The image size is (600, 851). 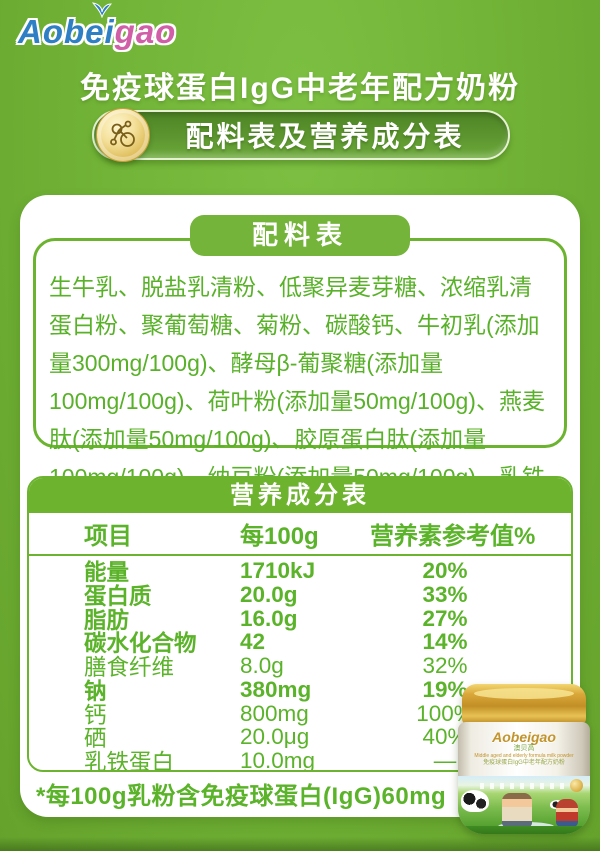 What do you see at coordinates (253, 642) in the screenshot?
I see `row-value: 42` at bounding box center [253, 642].